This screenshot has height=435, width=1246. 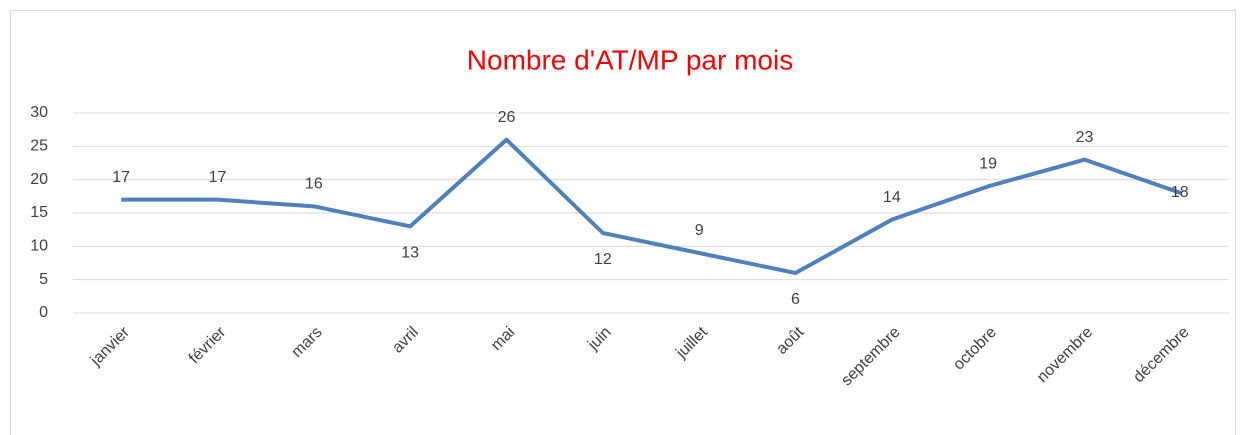 I want to click on x-tick-label: janvier, so click(x=110, y=346).